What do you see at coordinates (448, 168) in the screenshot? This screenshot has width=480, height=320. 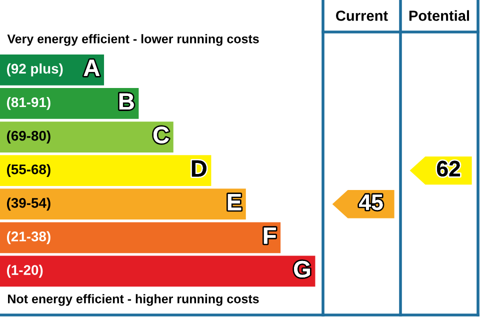 I see `text: 62` at bounding box center [448, 168].